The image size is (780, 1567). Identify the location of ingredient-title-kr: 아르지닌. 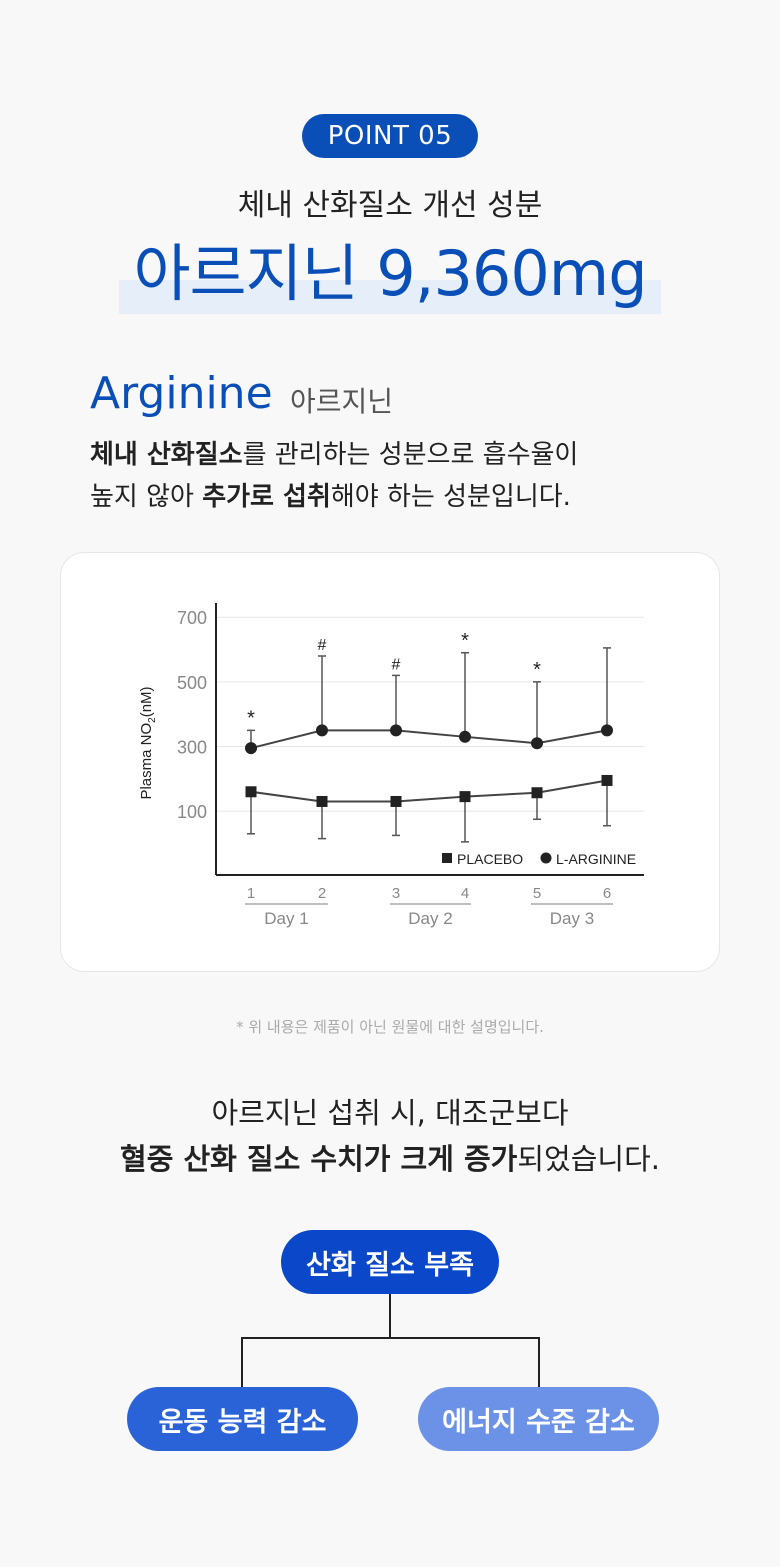
(342, 401).